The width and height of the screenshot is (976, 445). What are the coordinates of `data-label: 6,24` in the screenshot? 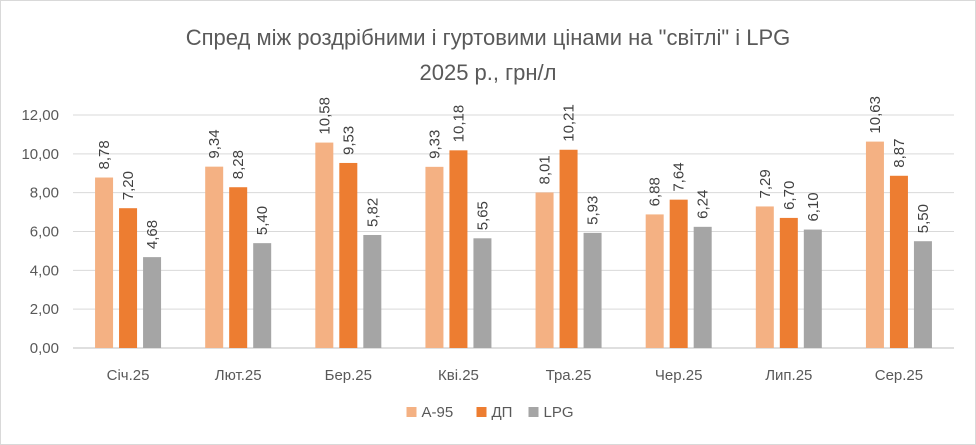 It's located at (703, 204).